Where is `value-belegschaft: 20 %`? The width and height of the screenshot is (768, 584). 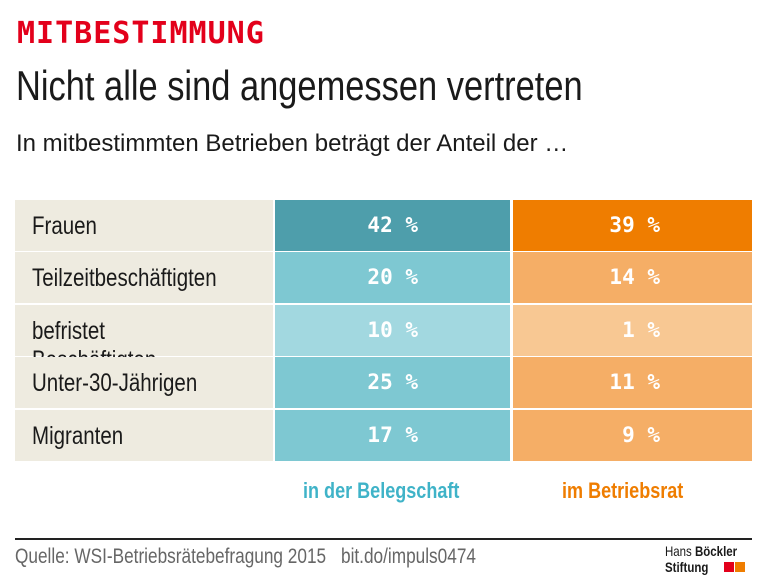 value-belegschaft: 20 % is located at coordinates (392, 277).